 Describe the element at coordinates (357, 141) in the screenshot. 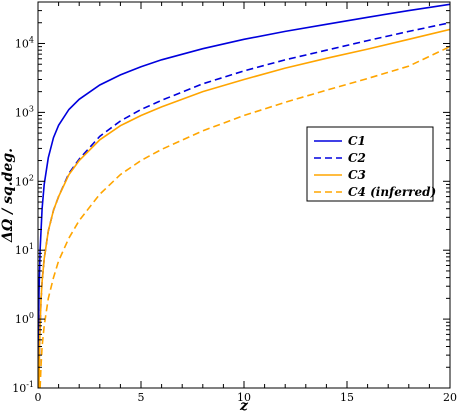

I see `legend-label-1: C1` at that location.